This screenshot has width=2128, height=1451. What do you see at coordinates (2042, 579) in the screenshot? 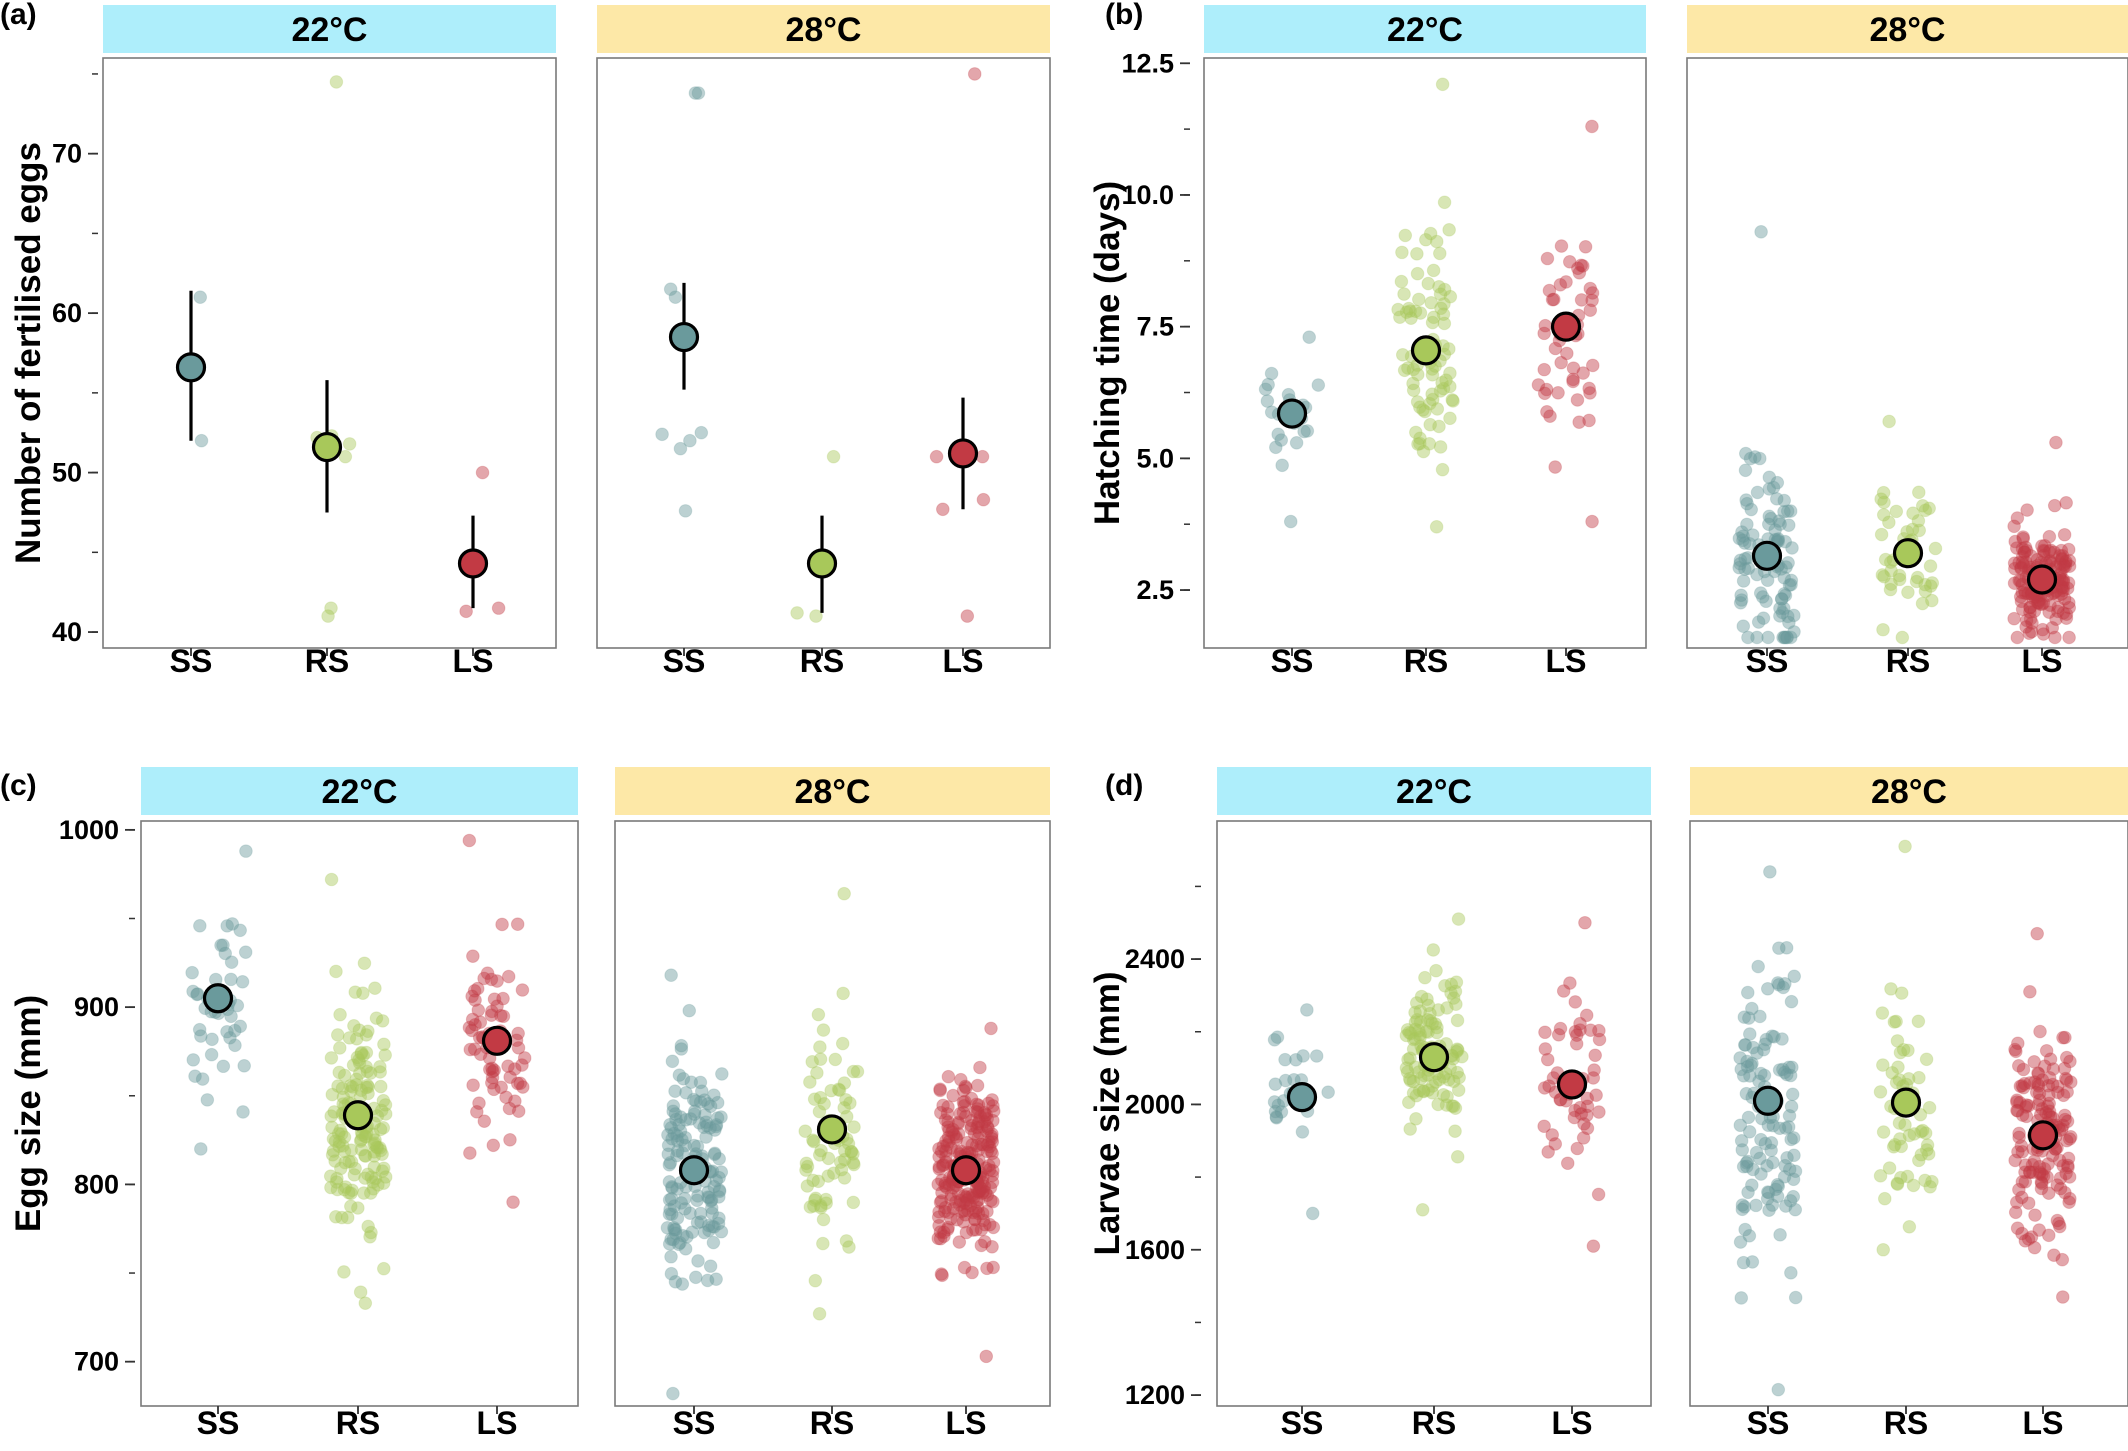
I see `mean-marker-LS` at bounding box center [2042, 579].